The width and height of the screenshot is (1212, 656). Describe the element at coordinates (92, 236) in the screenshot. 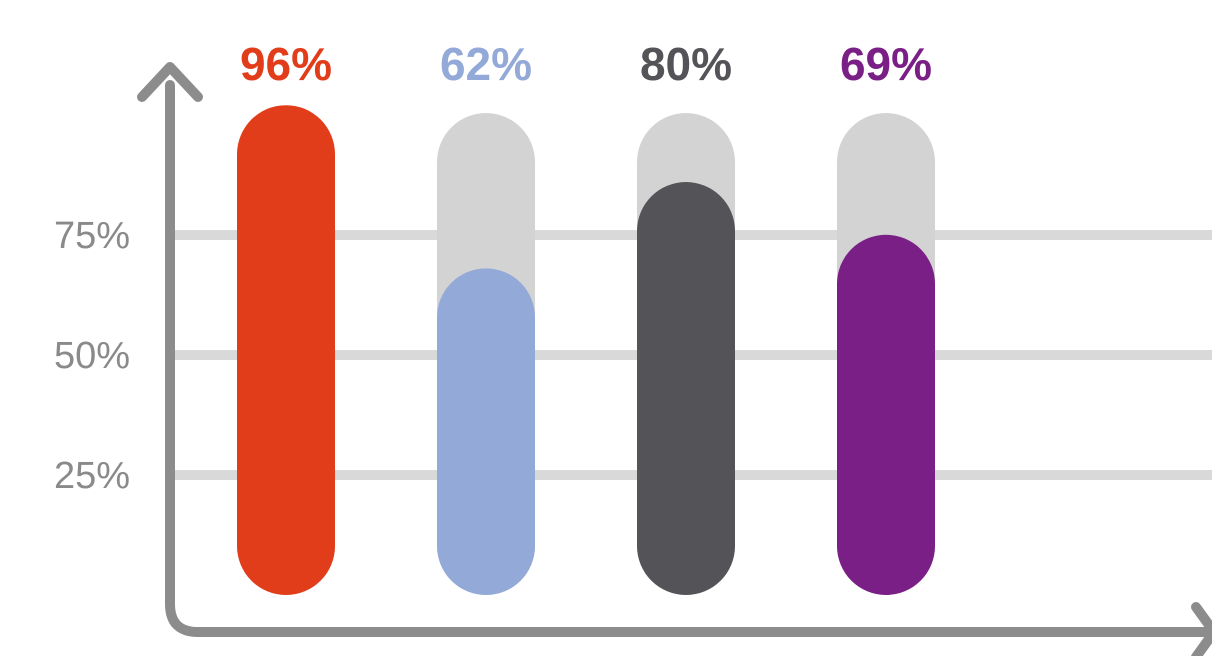

I see `y-tick-label: 75%` at that location.